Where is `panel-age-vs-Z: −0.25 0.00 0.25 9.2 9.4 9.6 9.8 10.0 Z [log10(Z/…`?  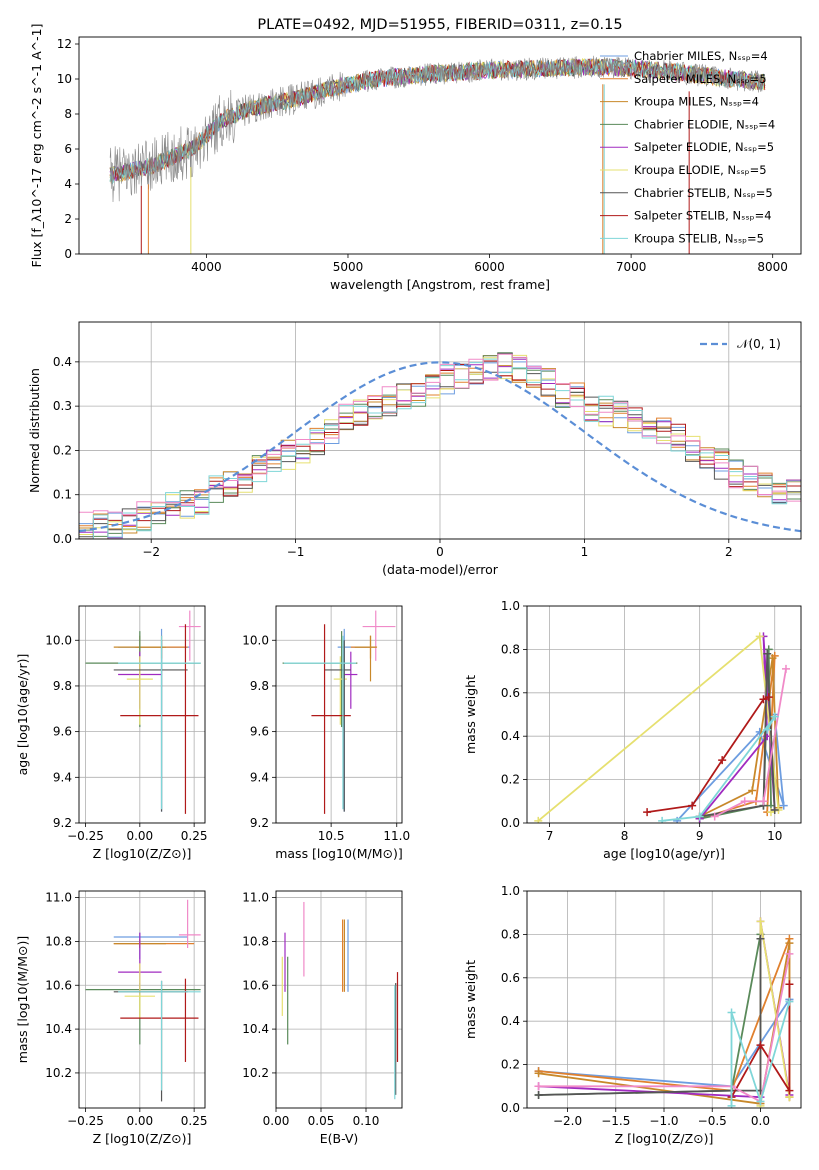 panel-age-vs-Z: −0.25 0.00 0.25 9.2 9.4 9.6 9.8 10.0 Z [log10(Z/… is located at coordinates (111, 733).